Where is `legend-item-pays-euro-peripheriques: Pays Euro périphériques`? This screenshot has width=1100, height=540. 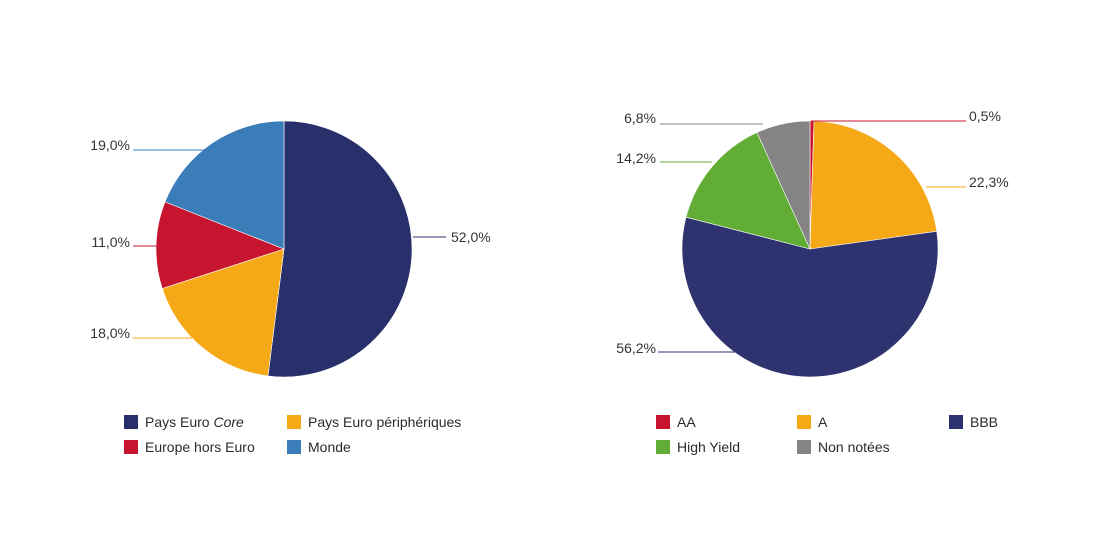
legend-item-pays-euro-peripheriques: Pays Euro périphériques is located at coordinates (374, 422).